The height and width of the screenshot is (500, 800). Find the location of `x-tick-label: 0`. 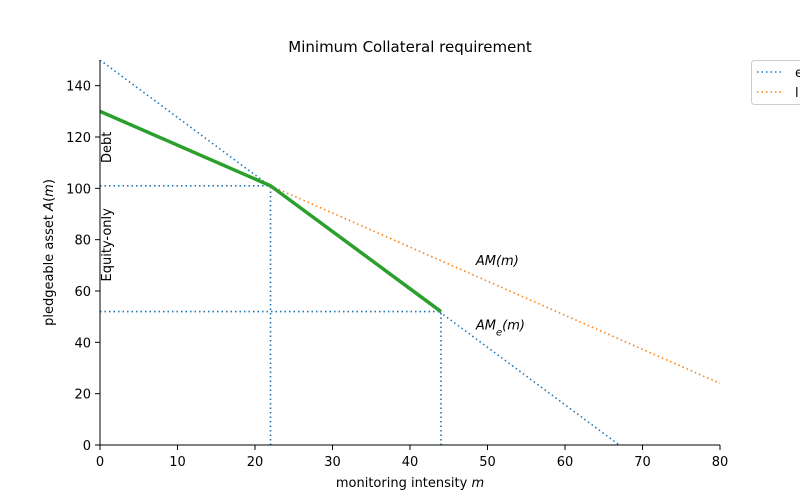

x-tick-label: 0 is located at coordinates (100, 462).